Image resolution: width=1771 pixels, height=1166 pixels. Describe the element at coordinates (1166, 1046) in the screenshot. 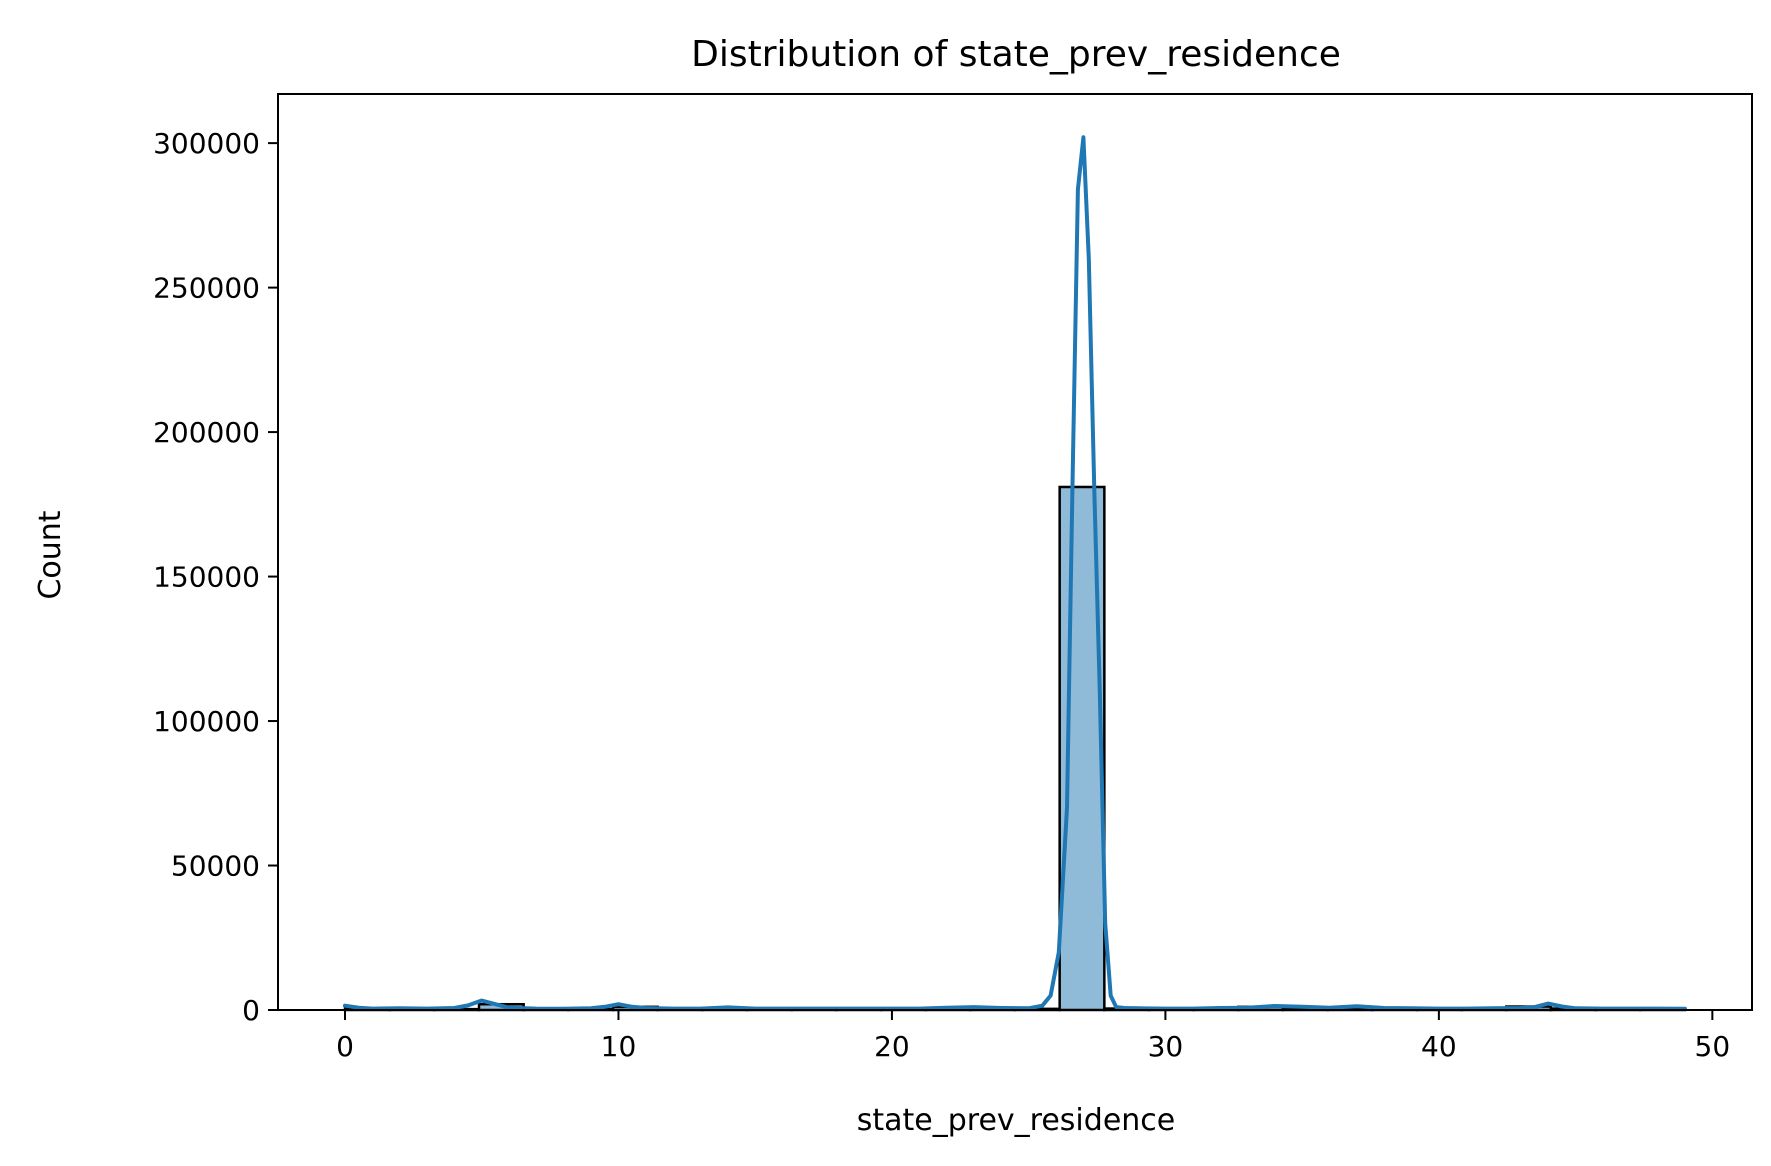

I see `x-tick-label: 30` at that location.